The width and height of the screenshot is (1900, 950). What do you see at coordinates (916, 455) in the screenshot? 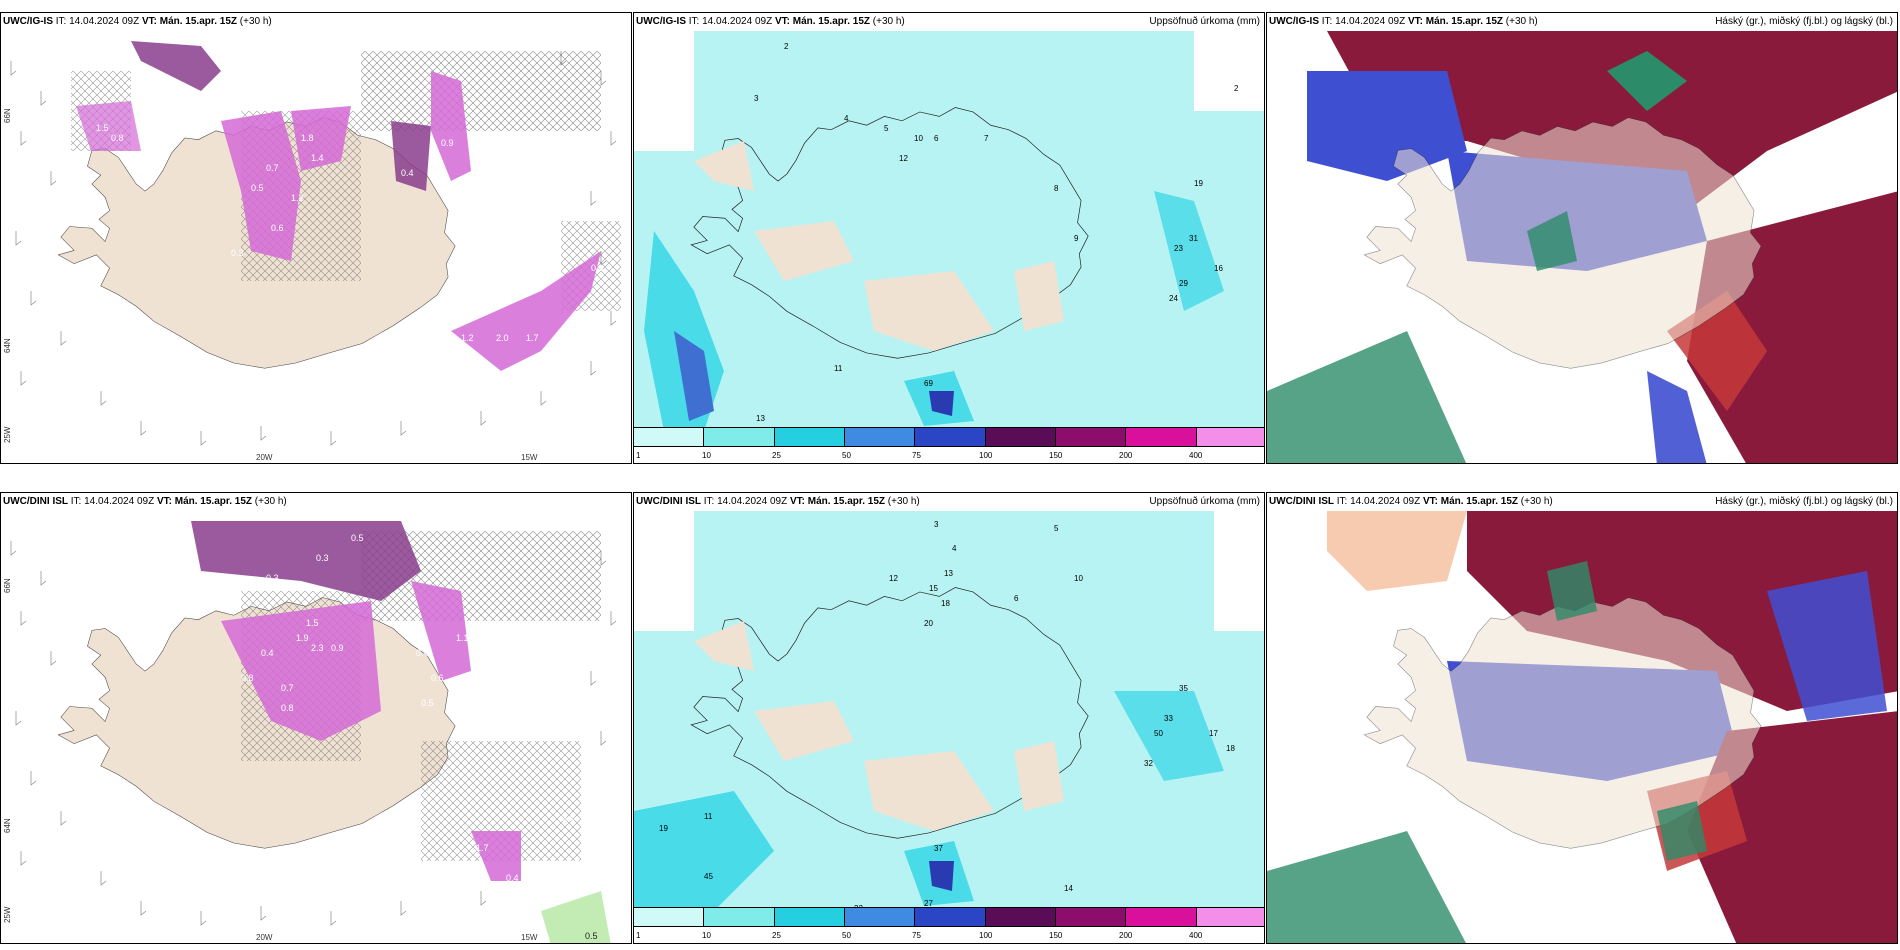
I see `tick: 75` at bounding box center [916, 455].